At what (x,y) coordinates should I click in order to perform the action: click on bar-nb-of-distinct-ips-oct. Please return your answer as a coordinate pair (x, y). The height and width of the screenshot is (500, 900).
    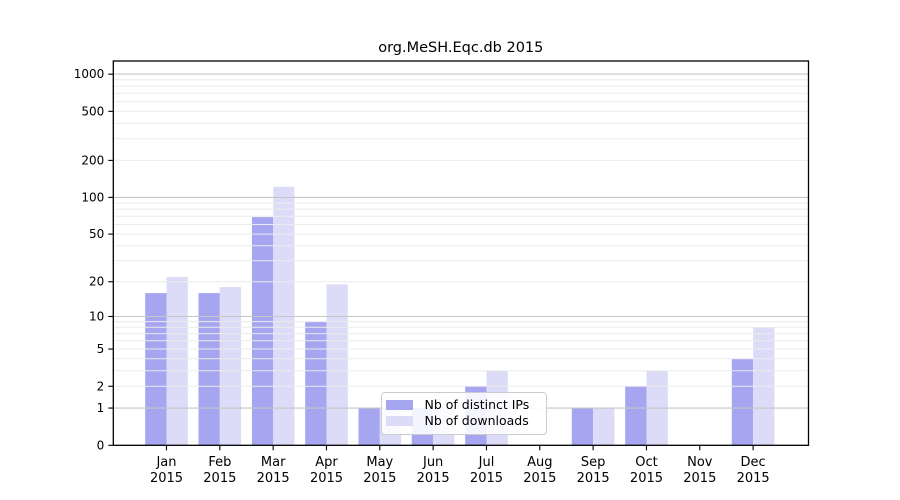
    Looking at the image, I should click on (636, 416).